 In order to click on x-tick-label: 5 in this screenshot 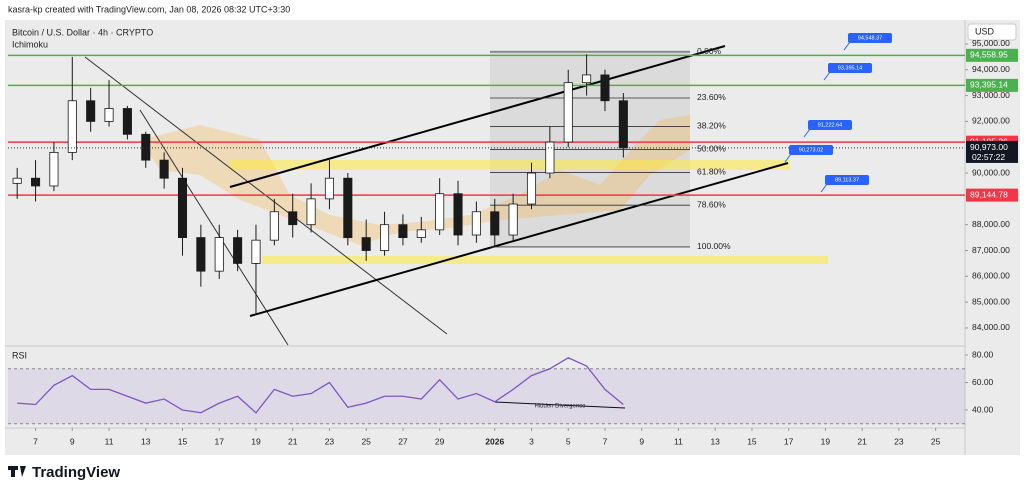, I will do `click(568, 441)`.